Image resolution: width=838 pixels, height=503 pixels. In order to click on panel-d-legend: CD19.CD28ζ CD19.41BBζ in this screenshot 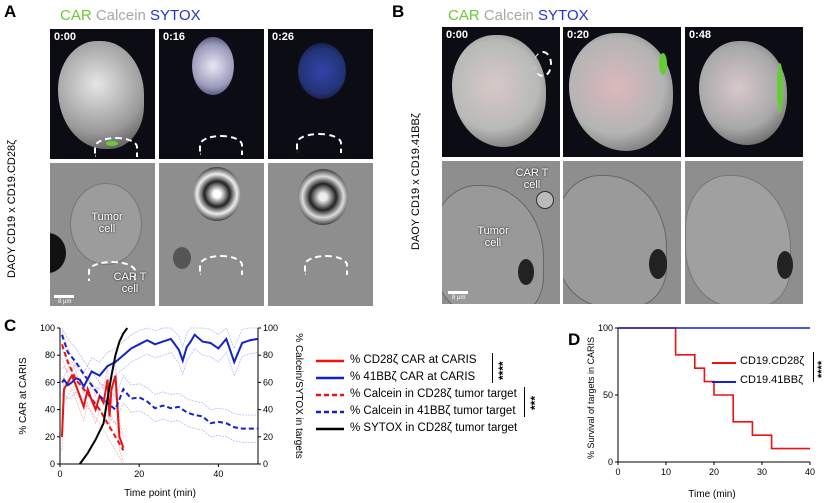, I will do `click(772, 371)`.